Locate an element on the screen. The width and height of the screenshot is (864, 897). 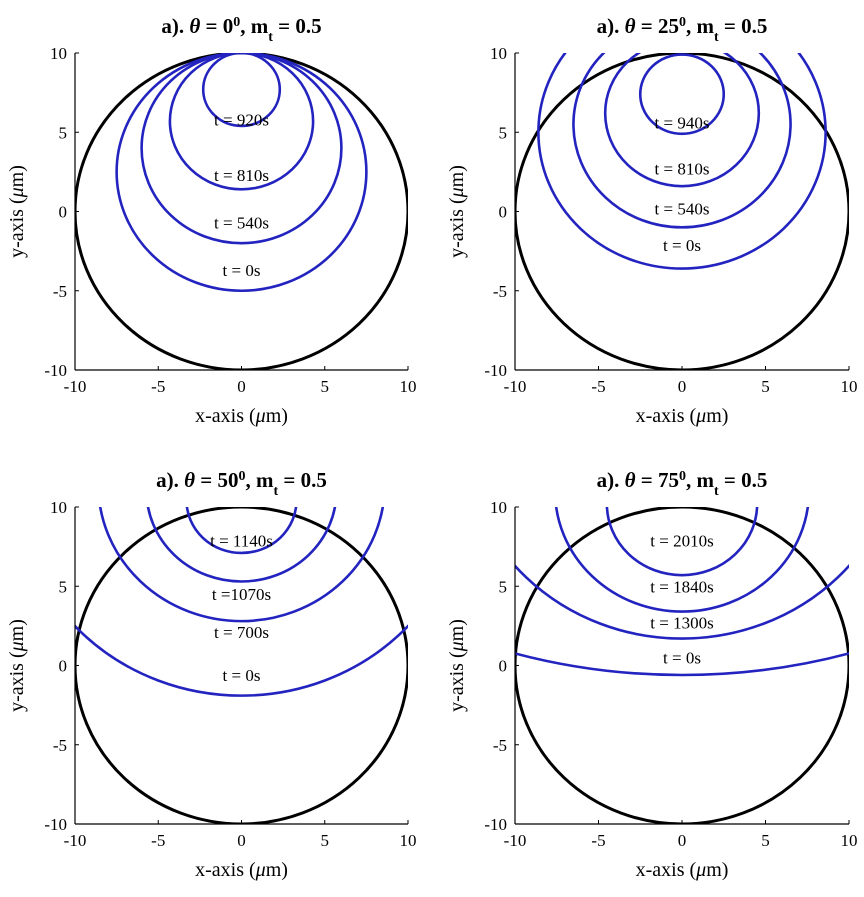
title-part: 75 is located at coordinates (668, 480).